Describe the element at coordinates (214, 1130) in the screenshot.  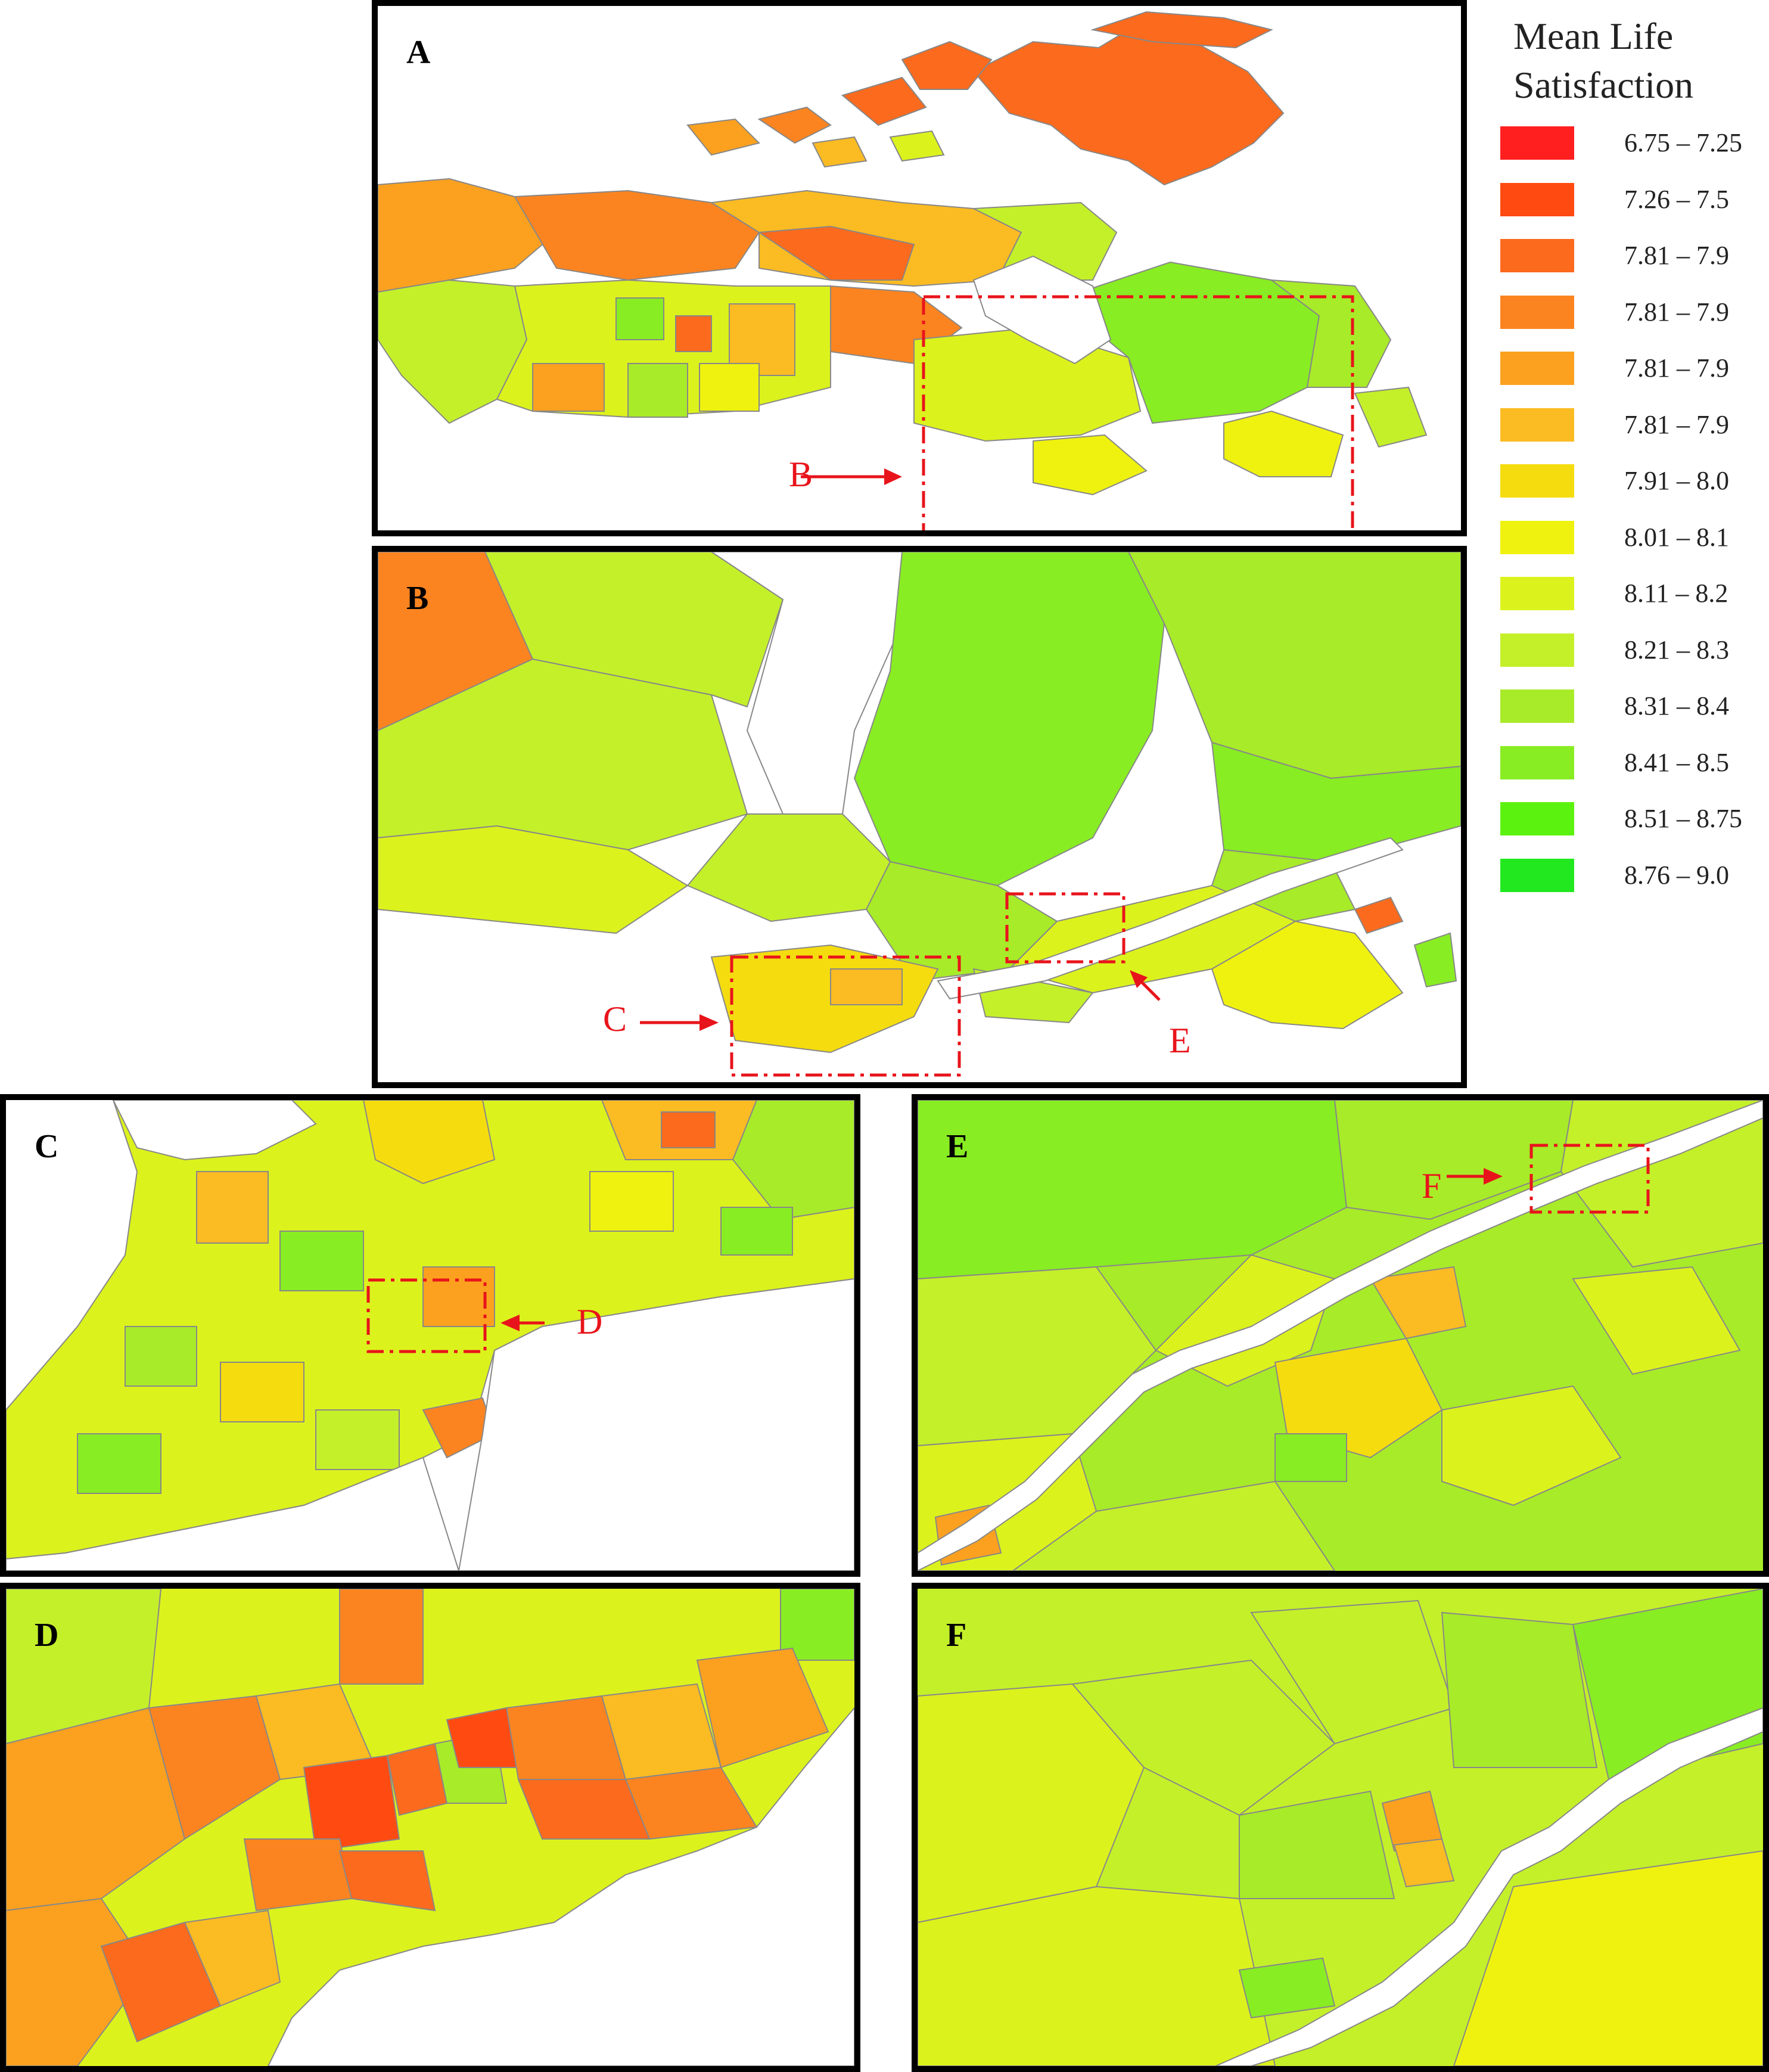
I see `lake-huron` at that location.